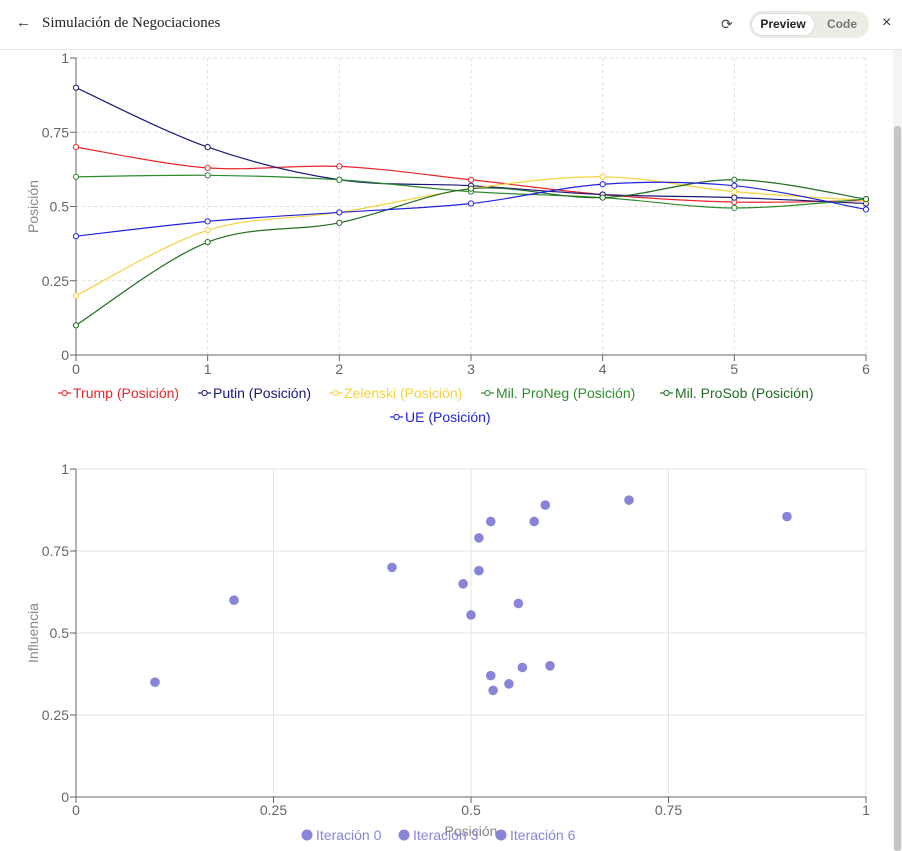 Image resolution: width=902 pixels, height=851 pixels. I want to click on line-legend-label: Zelenski (Posición), so click(403, 393).